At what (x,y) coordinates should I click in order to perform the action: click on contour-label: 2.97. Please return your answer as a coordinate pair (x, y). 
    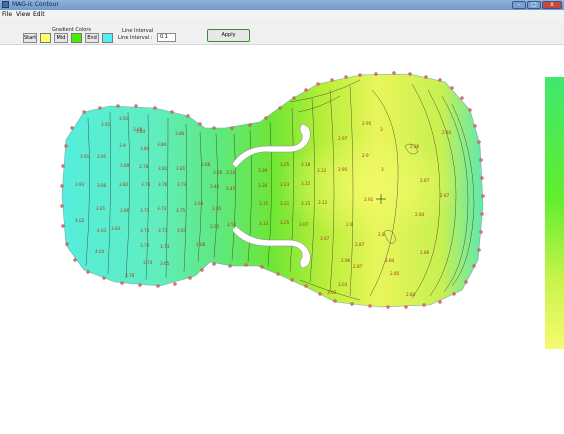
    Looking at the image, I should click on (343, 138).